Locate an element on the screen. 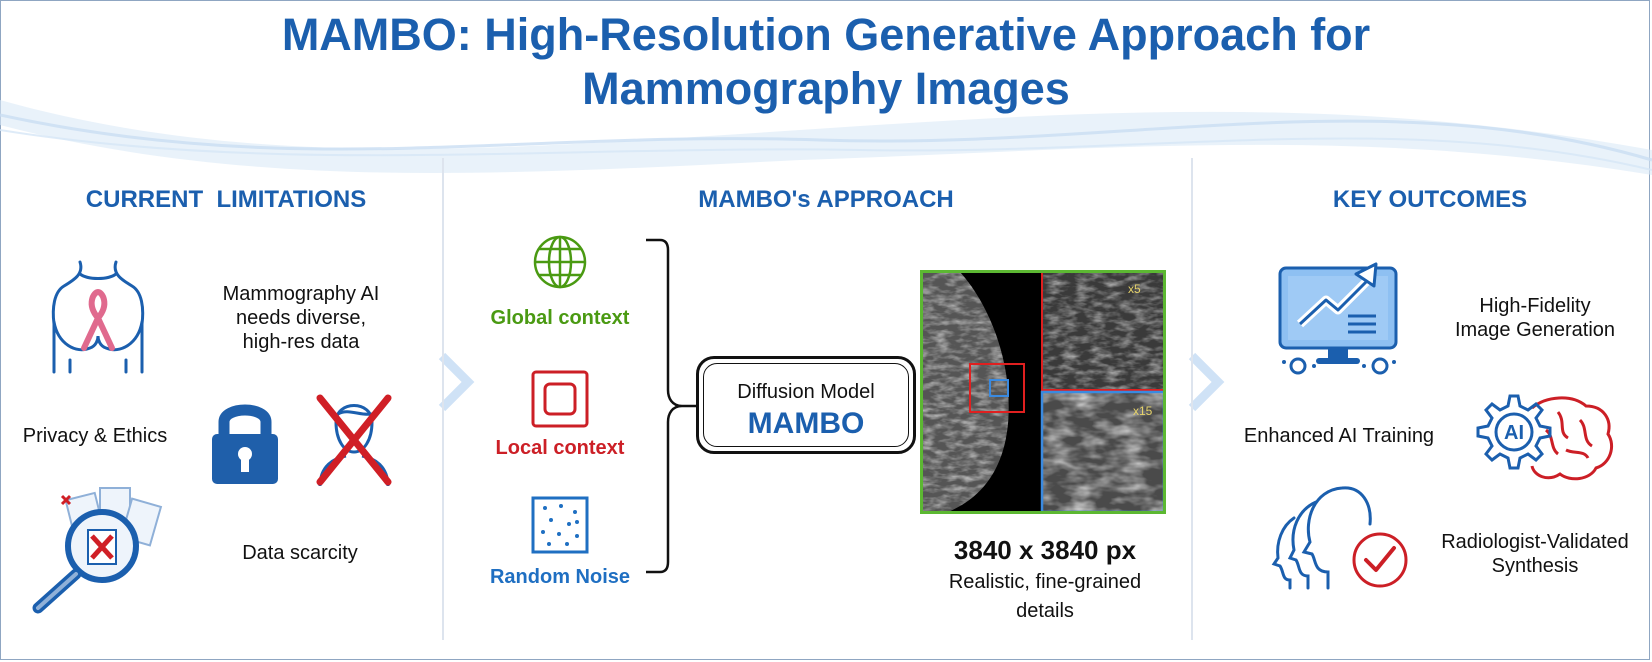 Image resolution: width=1652 pixels, height=662 pixels. ai-label: AI is located at coordinates (1514, 433).